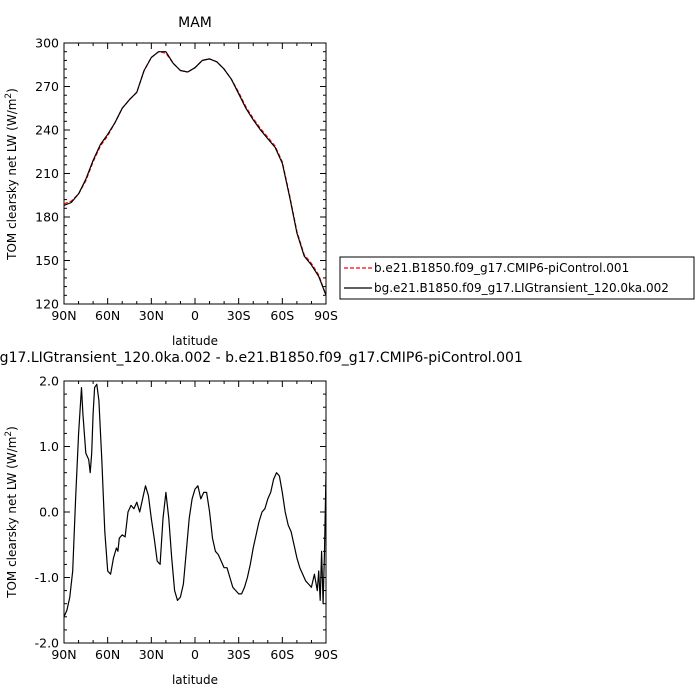 The width and height of the screenshot is (700, 700). Describe the element at coordinates (239, 315) in the screenshot. I see `top-xtick-label: 30S` at that location.